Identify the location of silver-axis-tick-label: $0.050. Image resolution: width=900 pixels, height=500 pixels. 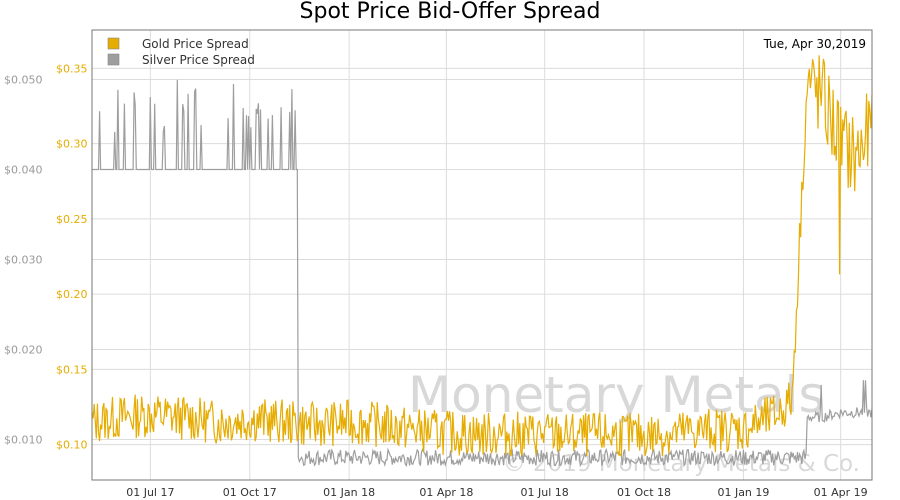
(23, 80).